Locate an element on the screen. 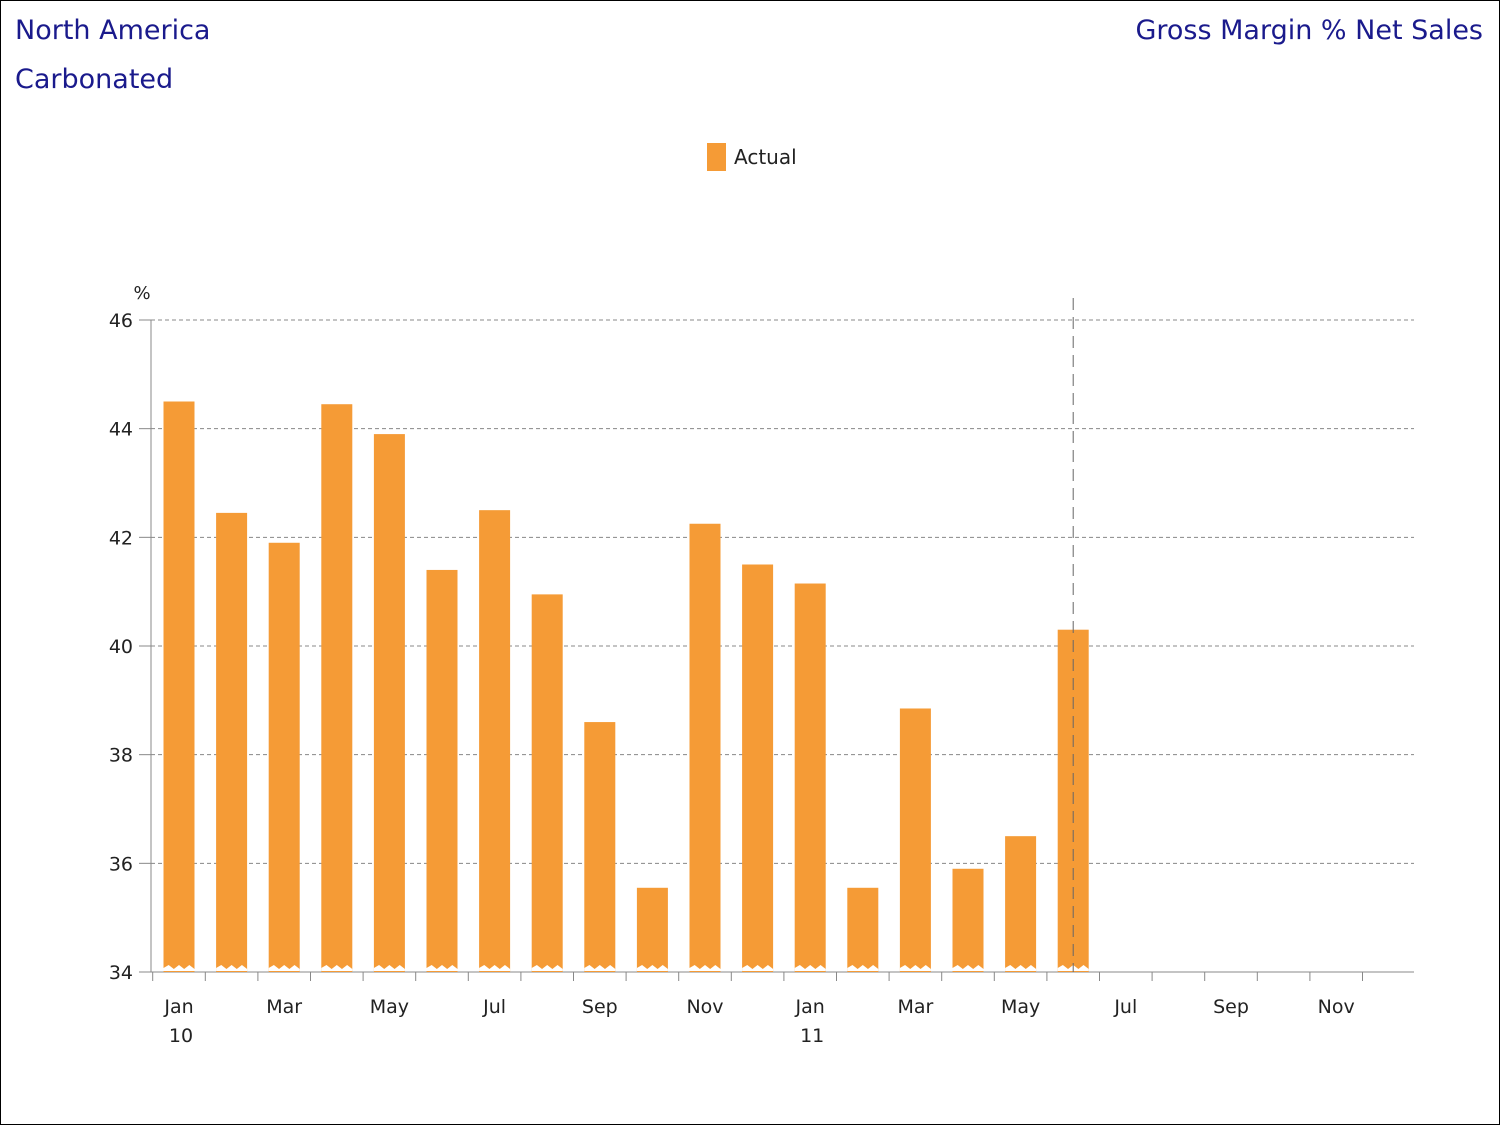 The height and width of the screenshot is (1125, 1500). y-tick-label: 36 is located at coordinates (121, 864).